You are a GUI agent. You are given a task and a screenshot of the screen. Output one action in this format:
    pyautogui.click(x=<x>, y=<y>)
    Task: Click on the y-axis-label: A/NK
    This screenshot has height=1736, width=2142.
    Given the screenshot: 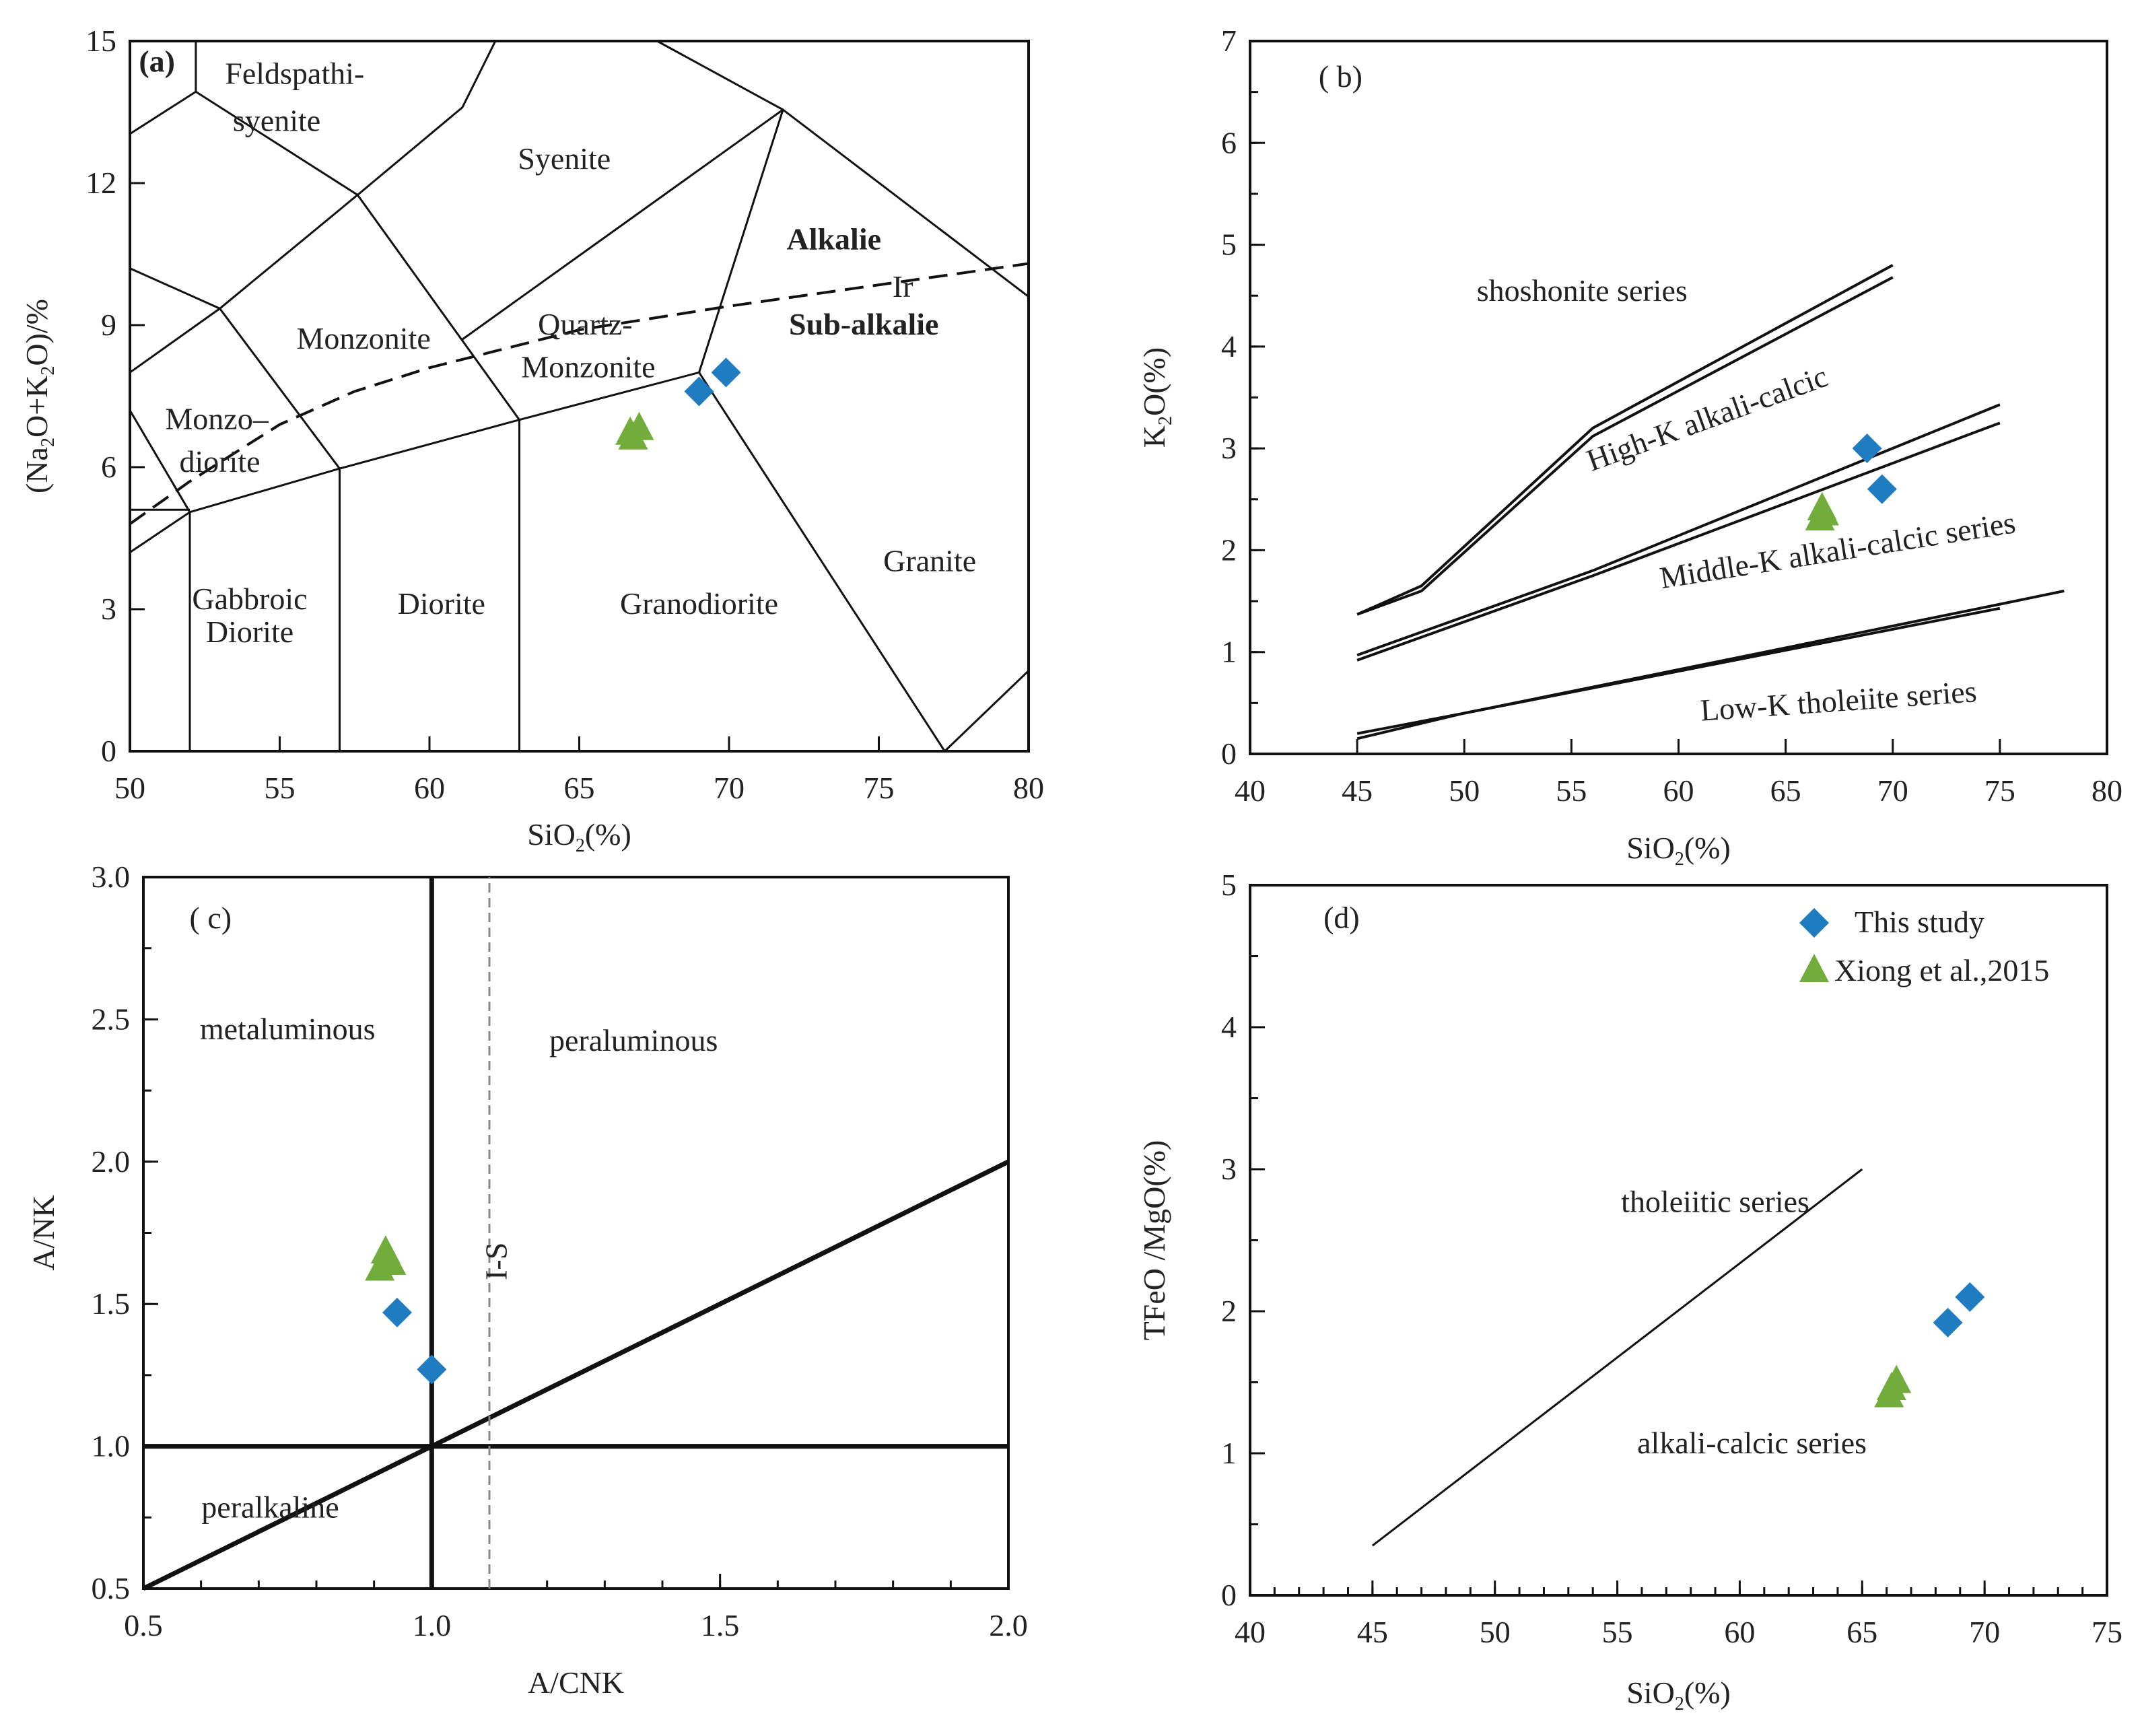 What is the action you would take?
    pyautogui.click(x=43, y=1232)
    